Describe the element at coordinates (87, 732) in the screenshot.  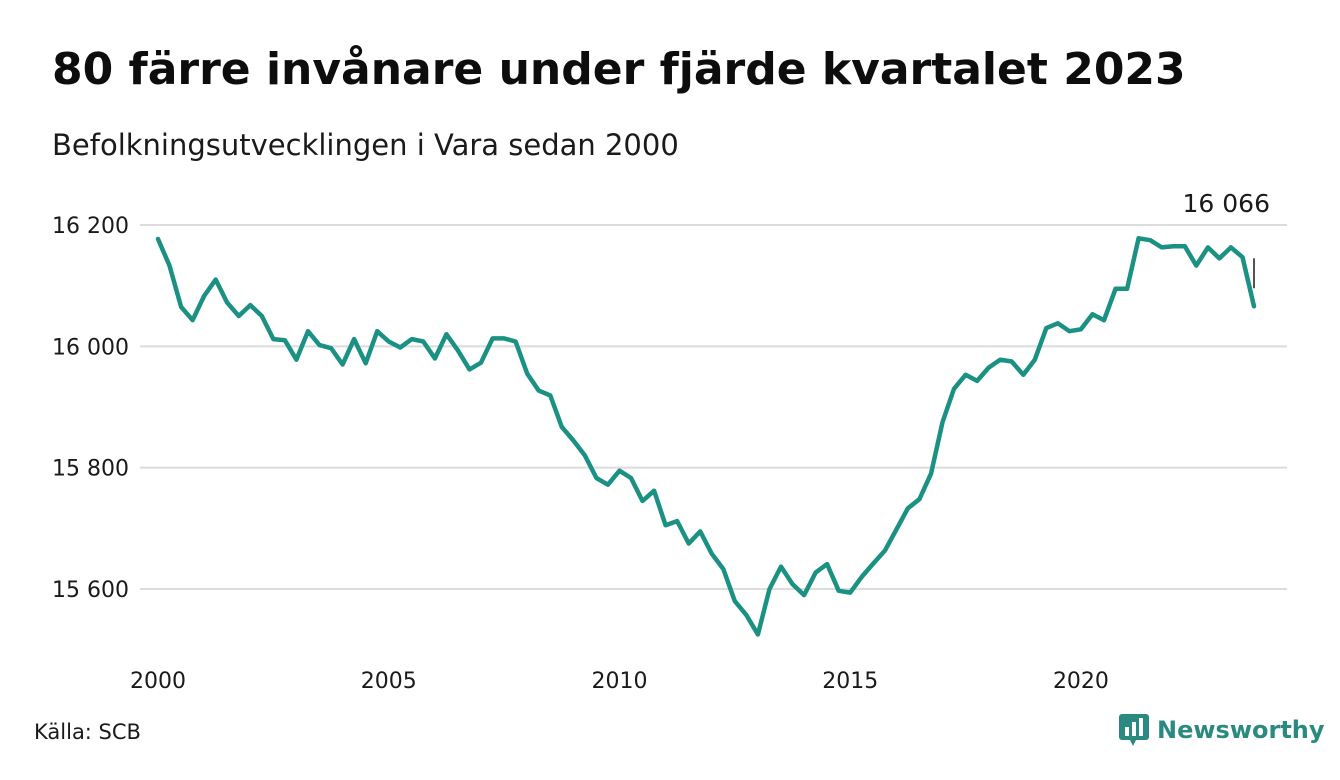
I see `source-note: Källa: SCB` at that location.